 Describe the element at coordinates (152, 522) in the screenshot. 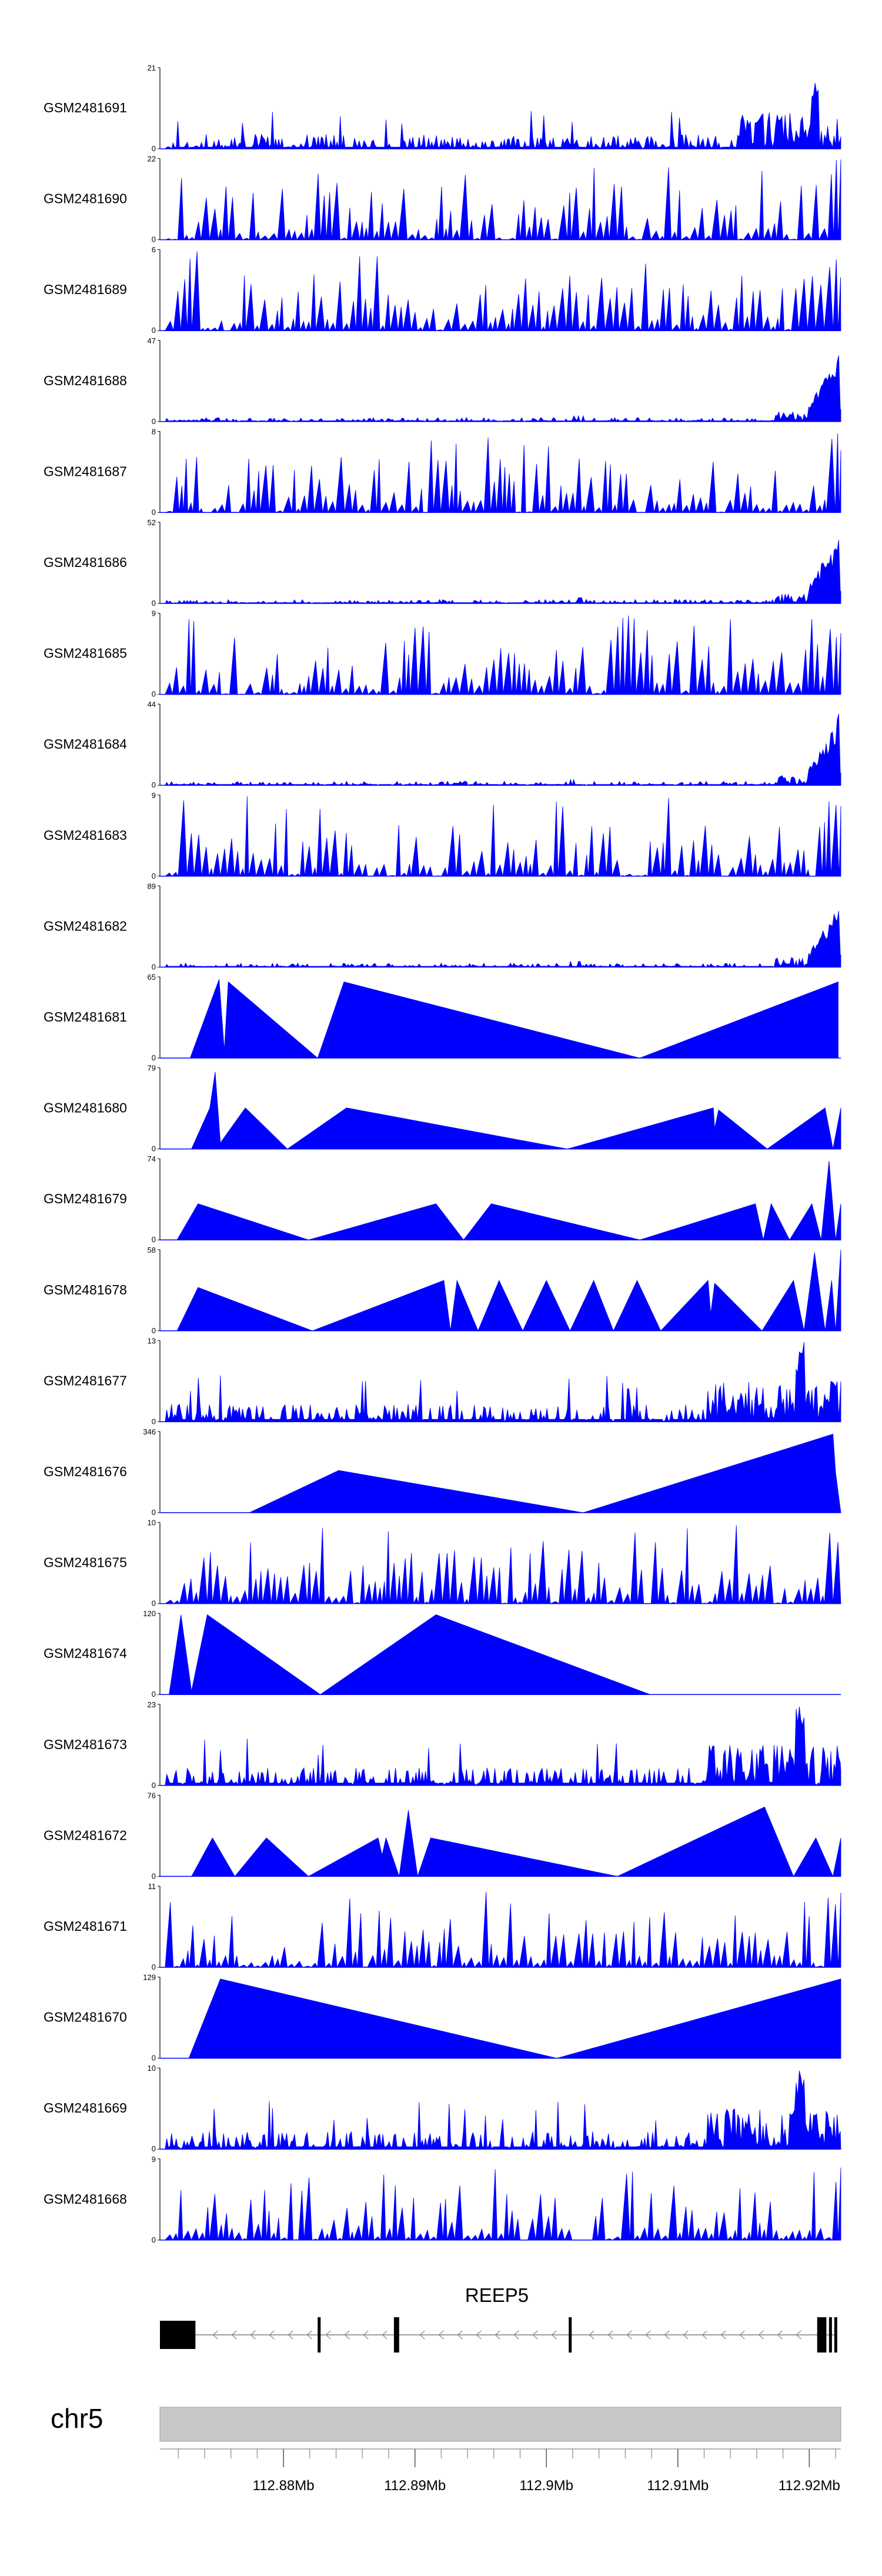

I see `y-max-label: 52` at that location.